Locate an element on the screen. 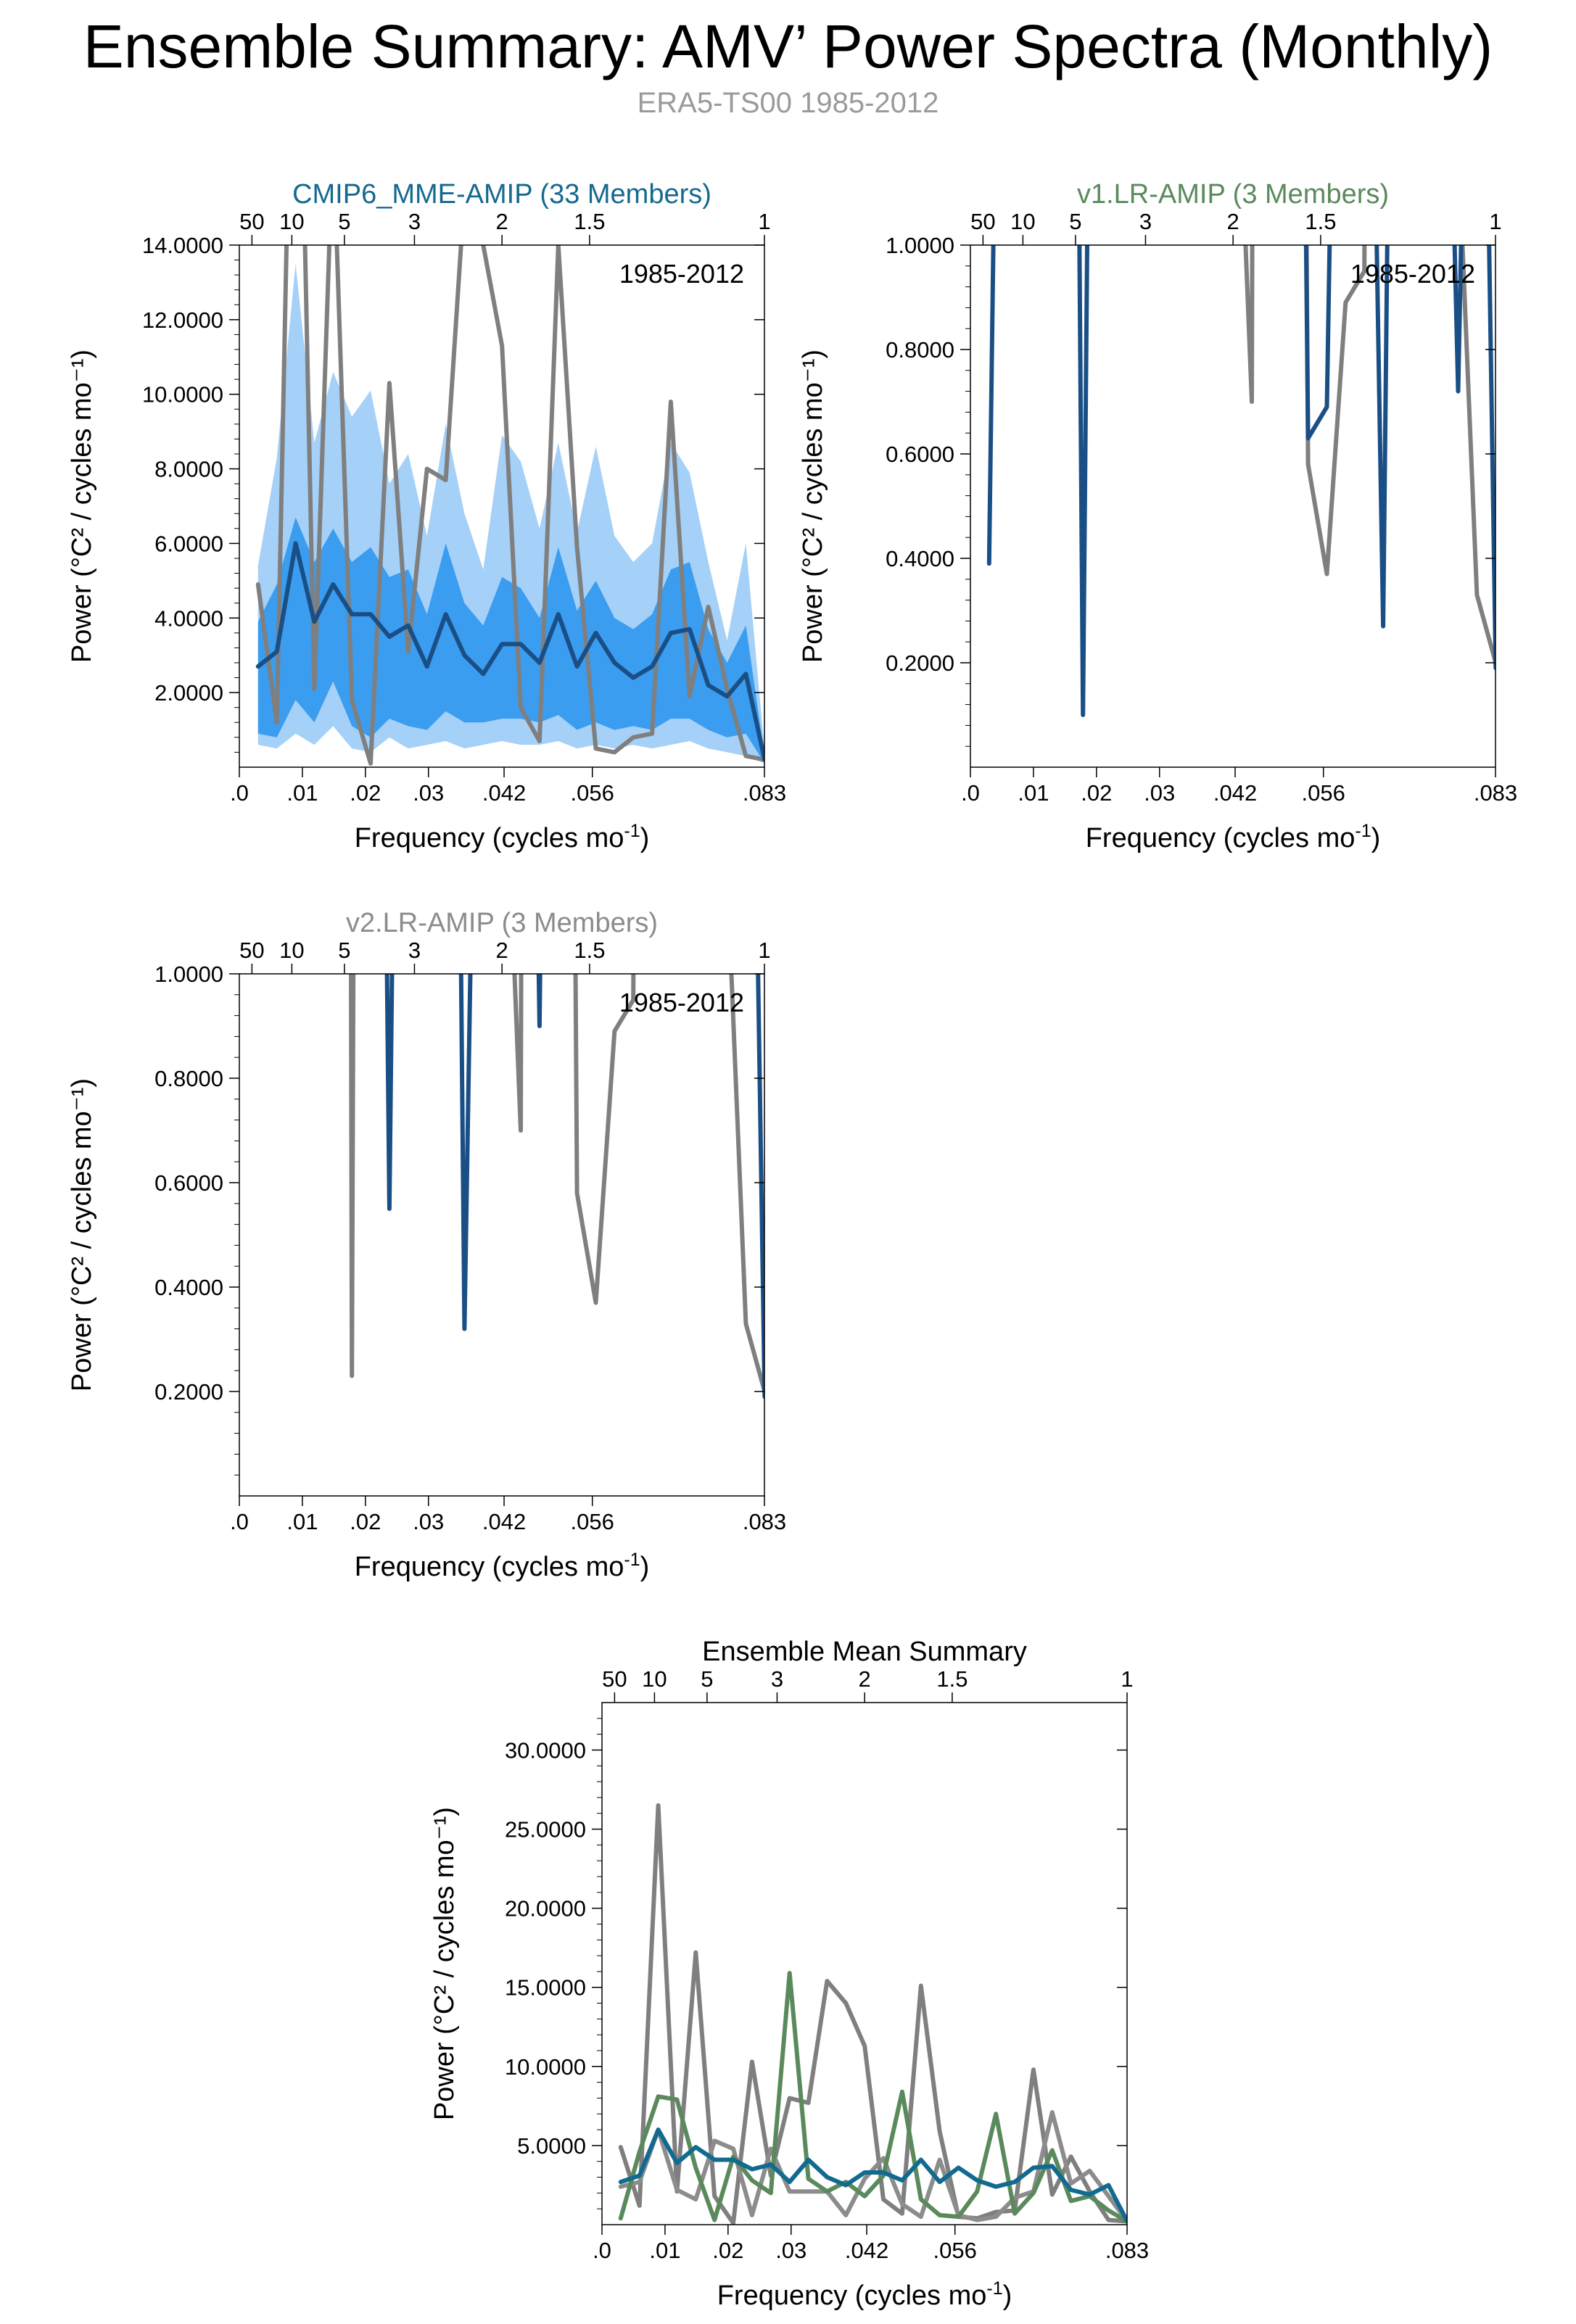  y-tick-label: 1.0000 is located at coordinates (920, 245).